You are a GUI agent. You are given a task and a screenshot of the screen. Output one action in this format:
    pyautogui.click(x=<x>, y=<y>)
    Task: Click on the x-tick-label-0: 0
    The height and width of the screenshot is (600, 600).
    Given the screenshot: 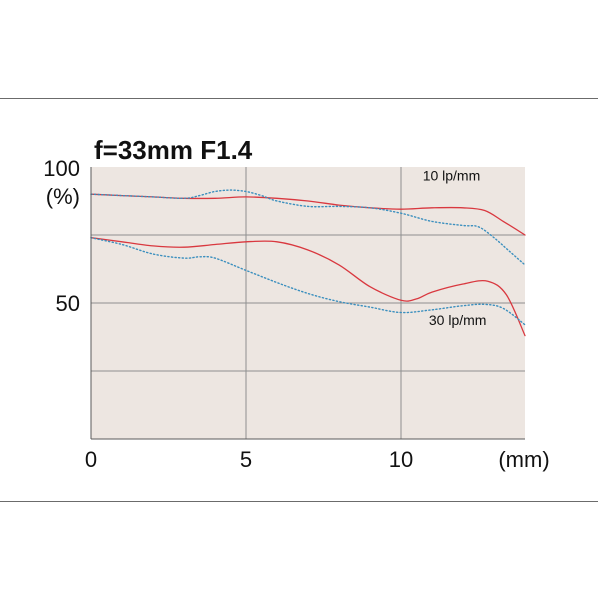 What is the action you would take?
    pyautogui.click(x=91, y=459)
    